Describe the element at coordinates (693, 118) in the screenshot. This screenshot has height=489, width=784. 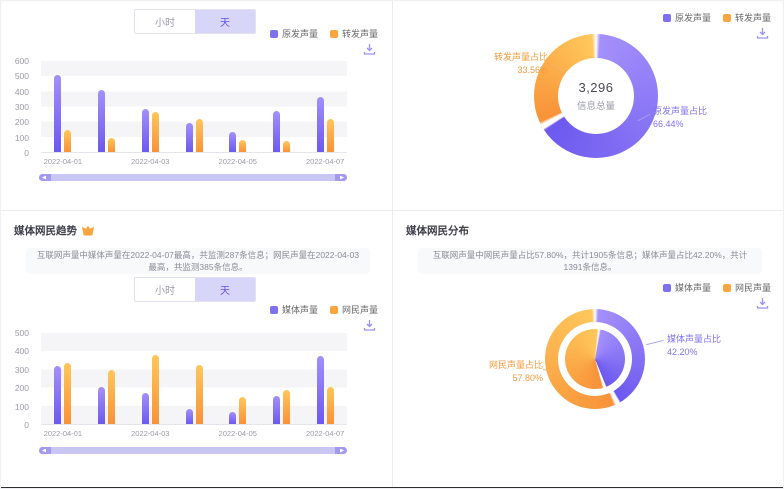
I see `slice-label-original: 原发声量占比 66.44%` at that location.